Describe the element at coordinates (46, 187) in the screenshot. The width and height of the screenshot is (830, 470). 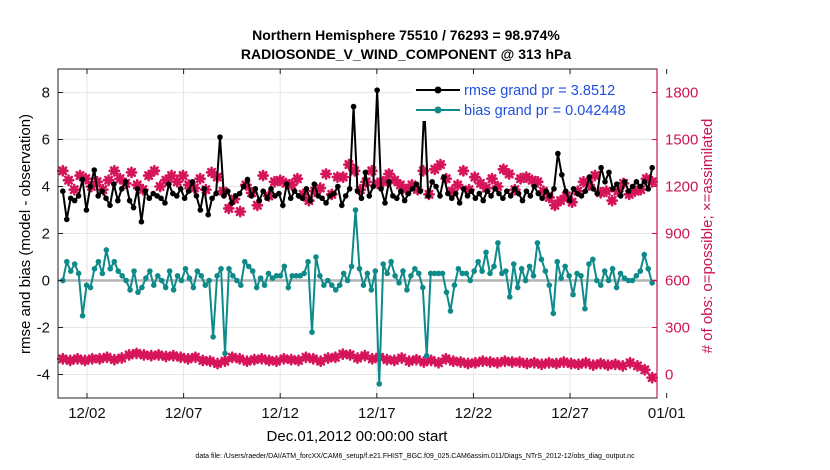
I see `y-left-tick-label: 4` at that location.